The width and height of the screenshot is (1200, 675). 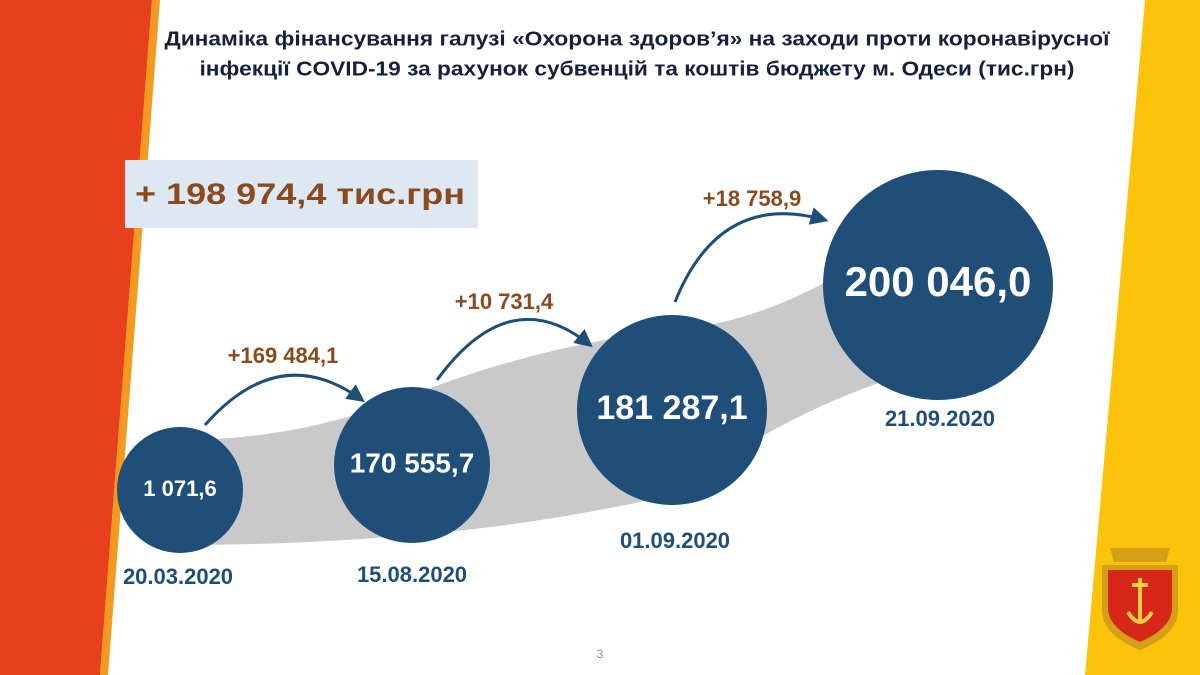 I want to click on node-date: 20.03.2020, so click(x=178, y=576).